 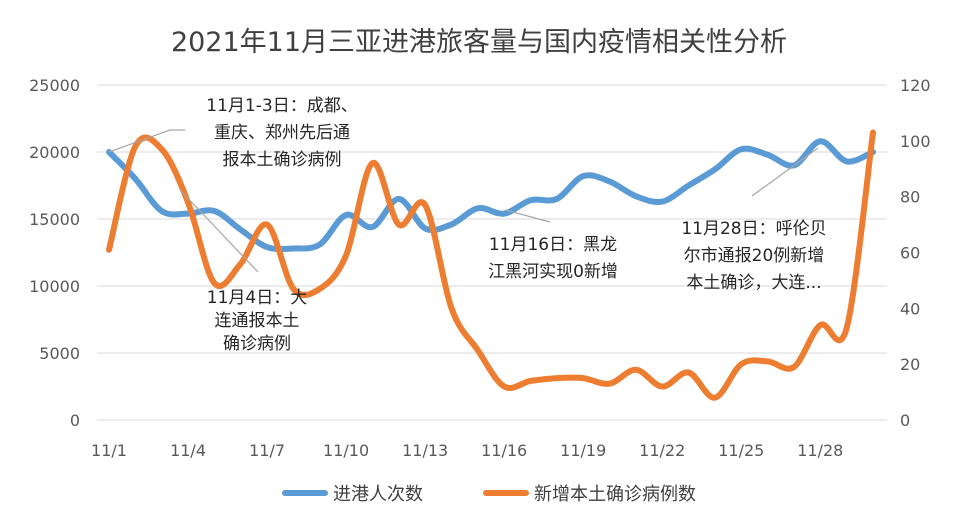 What do you see at coordinates (282, 133) in the screenshot?
I see `annotation-text: 重庆、郑州先后通` at bounding box center [282, 133].